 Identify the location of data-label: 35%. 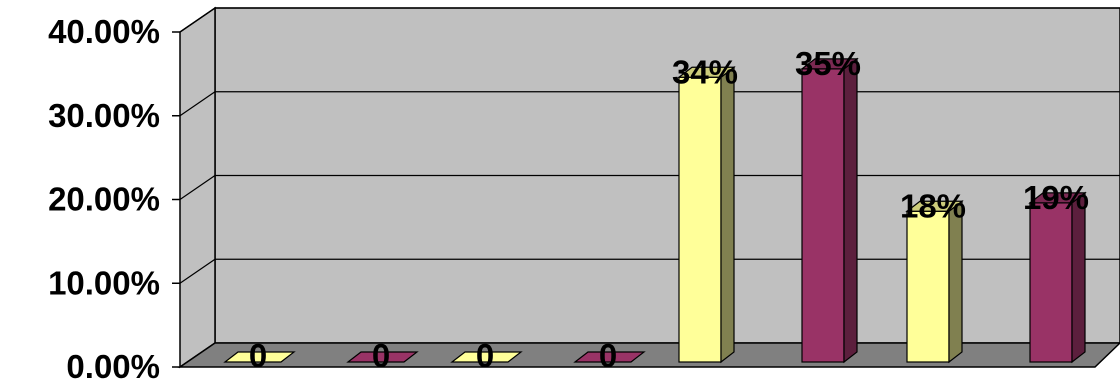
(828, 63).